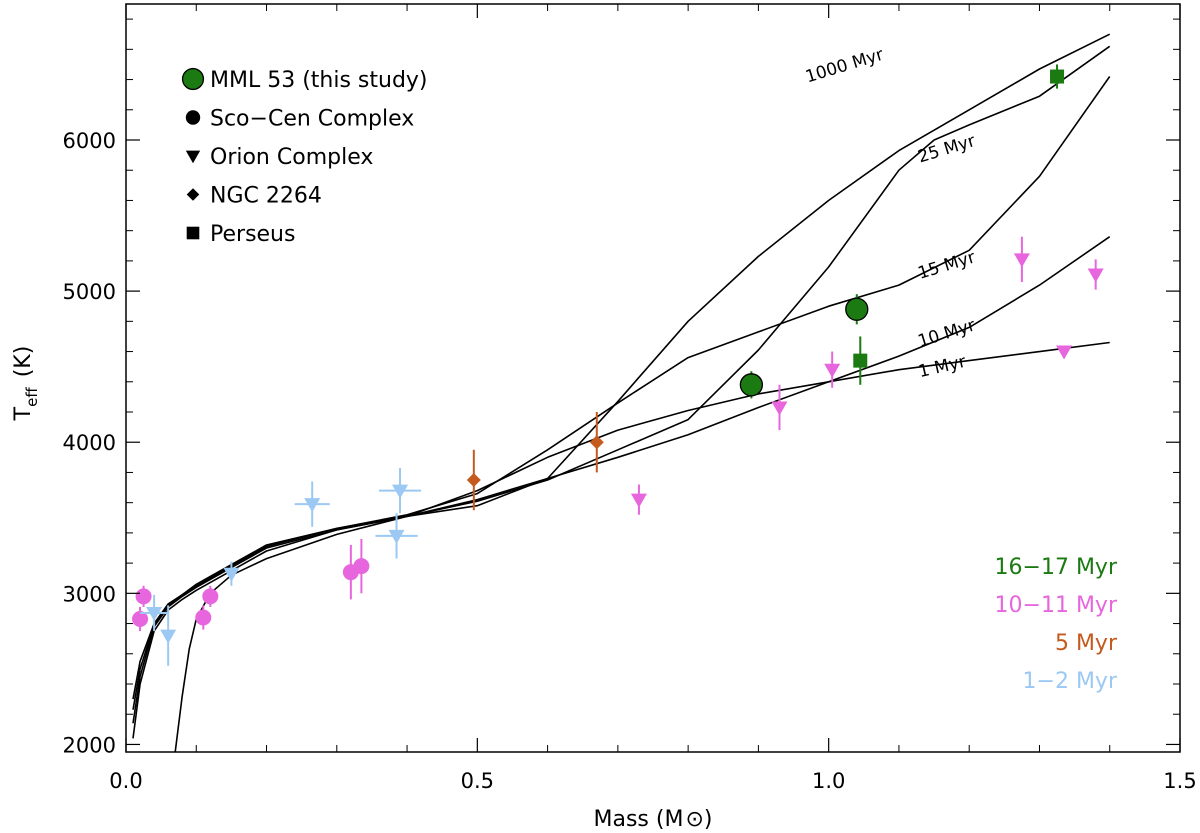 This screenshot has height=833, width=1200. I want to click on y-tick-label: 5000, so click(89, 292).